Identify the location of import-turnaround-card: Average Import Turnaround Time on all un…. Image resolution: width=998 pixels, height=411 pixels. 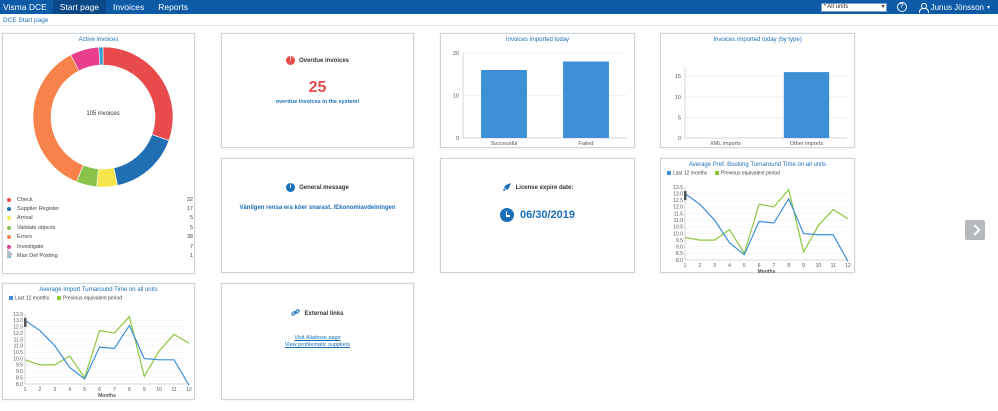
(98, 341).